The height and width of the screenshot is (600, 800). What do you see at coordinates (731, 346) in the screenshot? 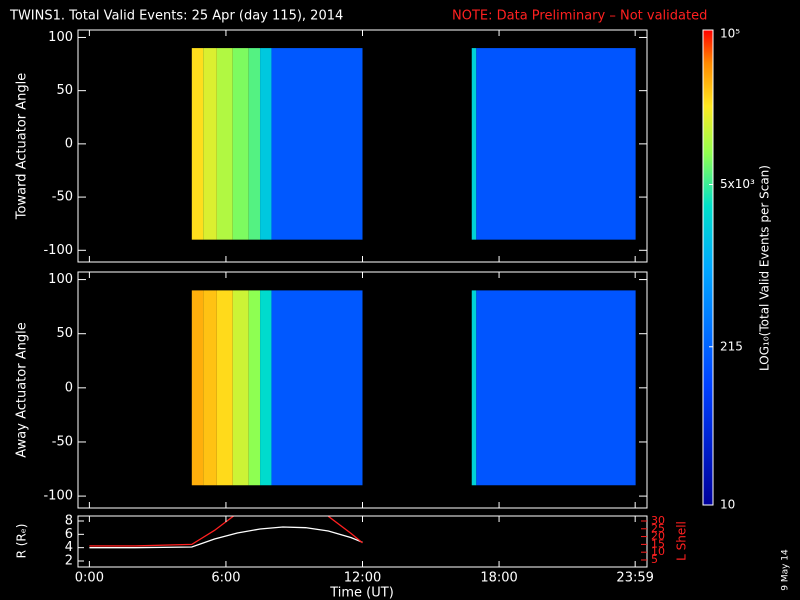
I see `colorbar-tick-label: 215` at bounding box center [731, 346].